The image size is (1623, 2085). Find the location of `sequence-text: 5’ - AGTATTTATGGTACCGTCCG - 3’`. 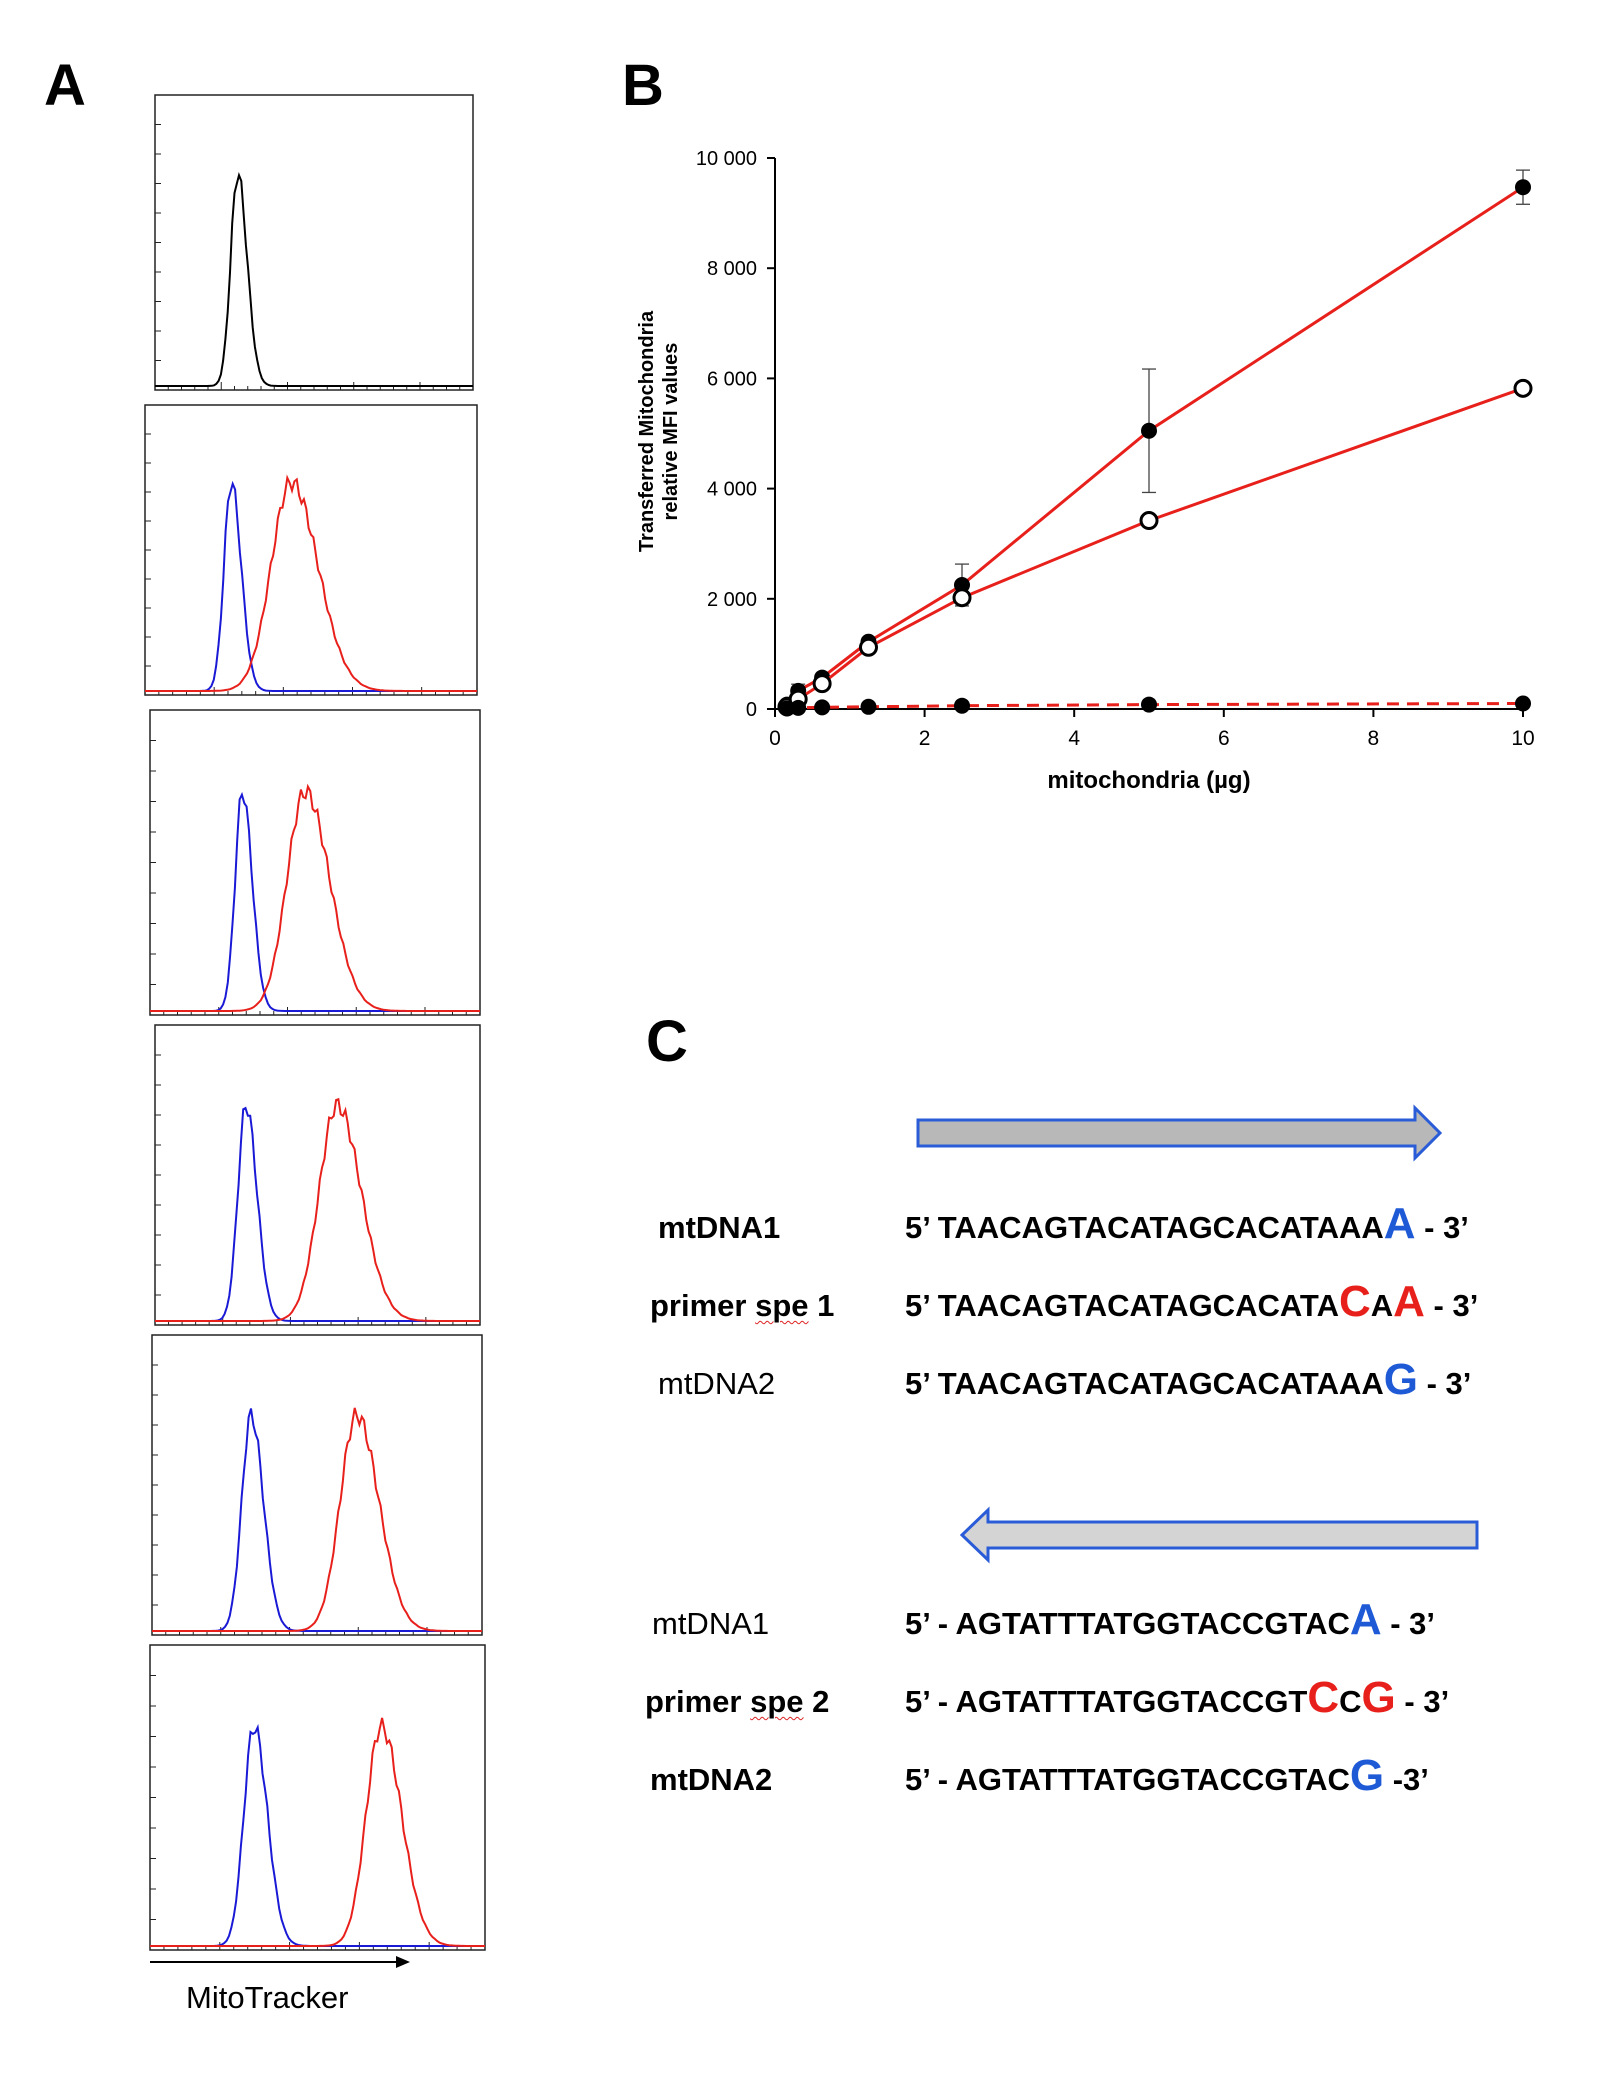

sequence-text: 5’ - AGTATTTATGGTACCGTCCG - 3’ is located at coordinates (1177, 1698).